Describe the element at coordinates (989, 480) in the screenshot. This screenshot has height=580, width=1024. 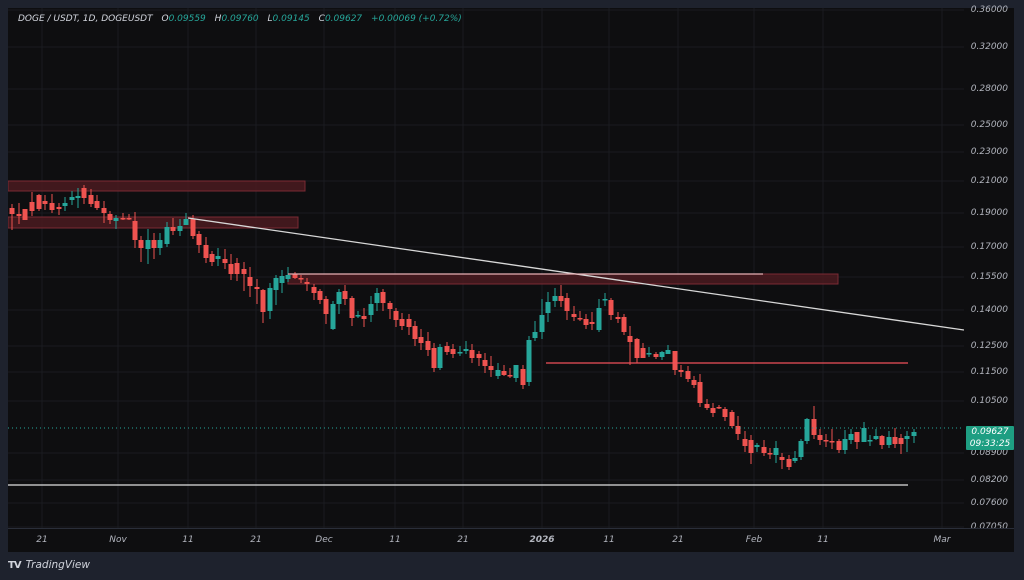
I see `price-tick-label: 0.08200` at that location.